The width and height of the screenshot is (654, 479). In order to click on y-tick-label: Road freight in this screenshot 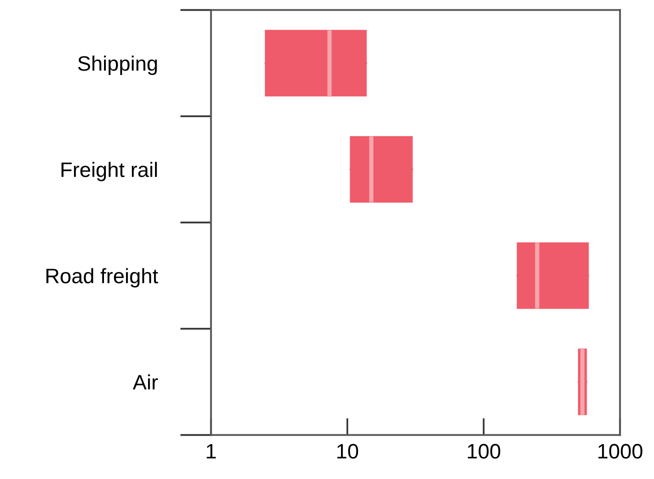, I will do `click(102, 278)`.